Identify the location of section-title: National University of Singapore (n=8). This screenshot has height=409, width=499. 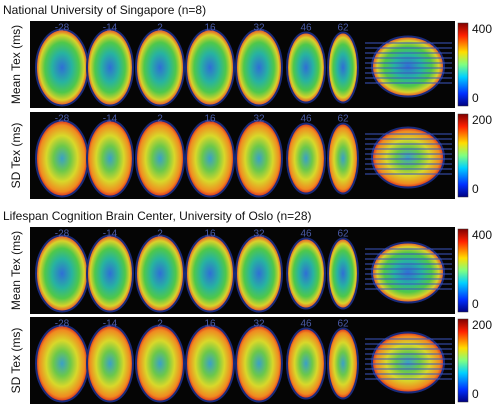
(104, 10).